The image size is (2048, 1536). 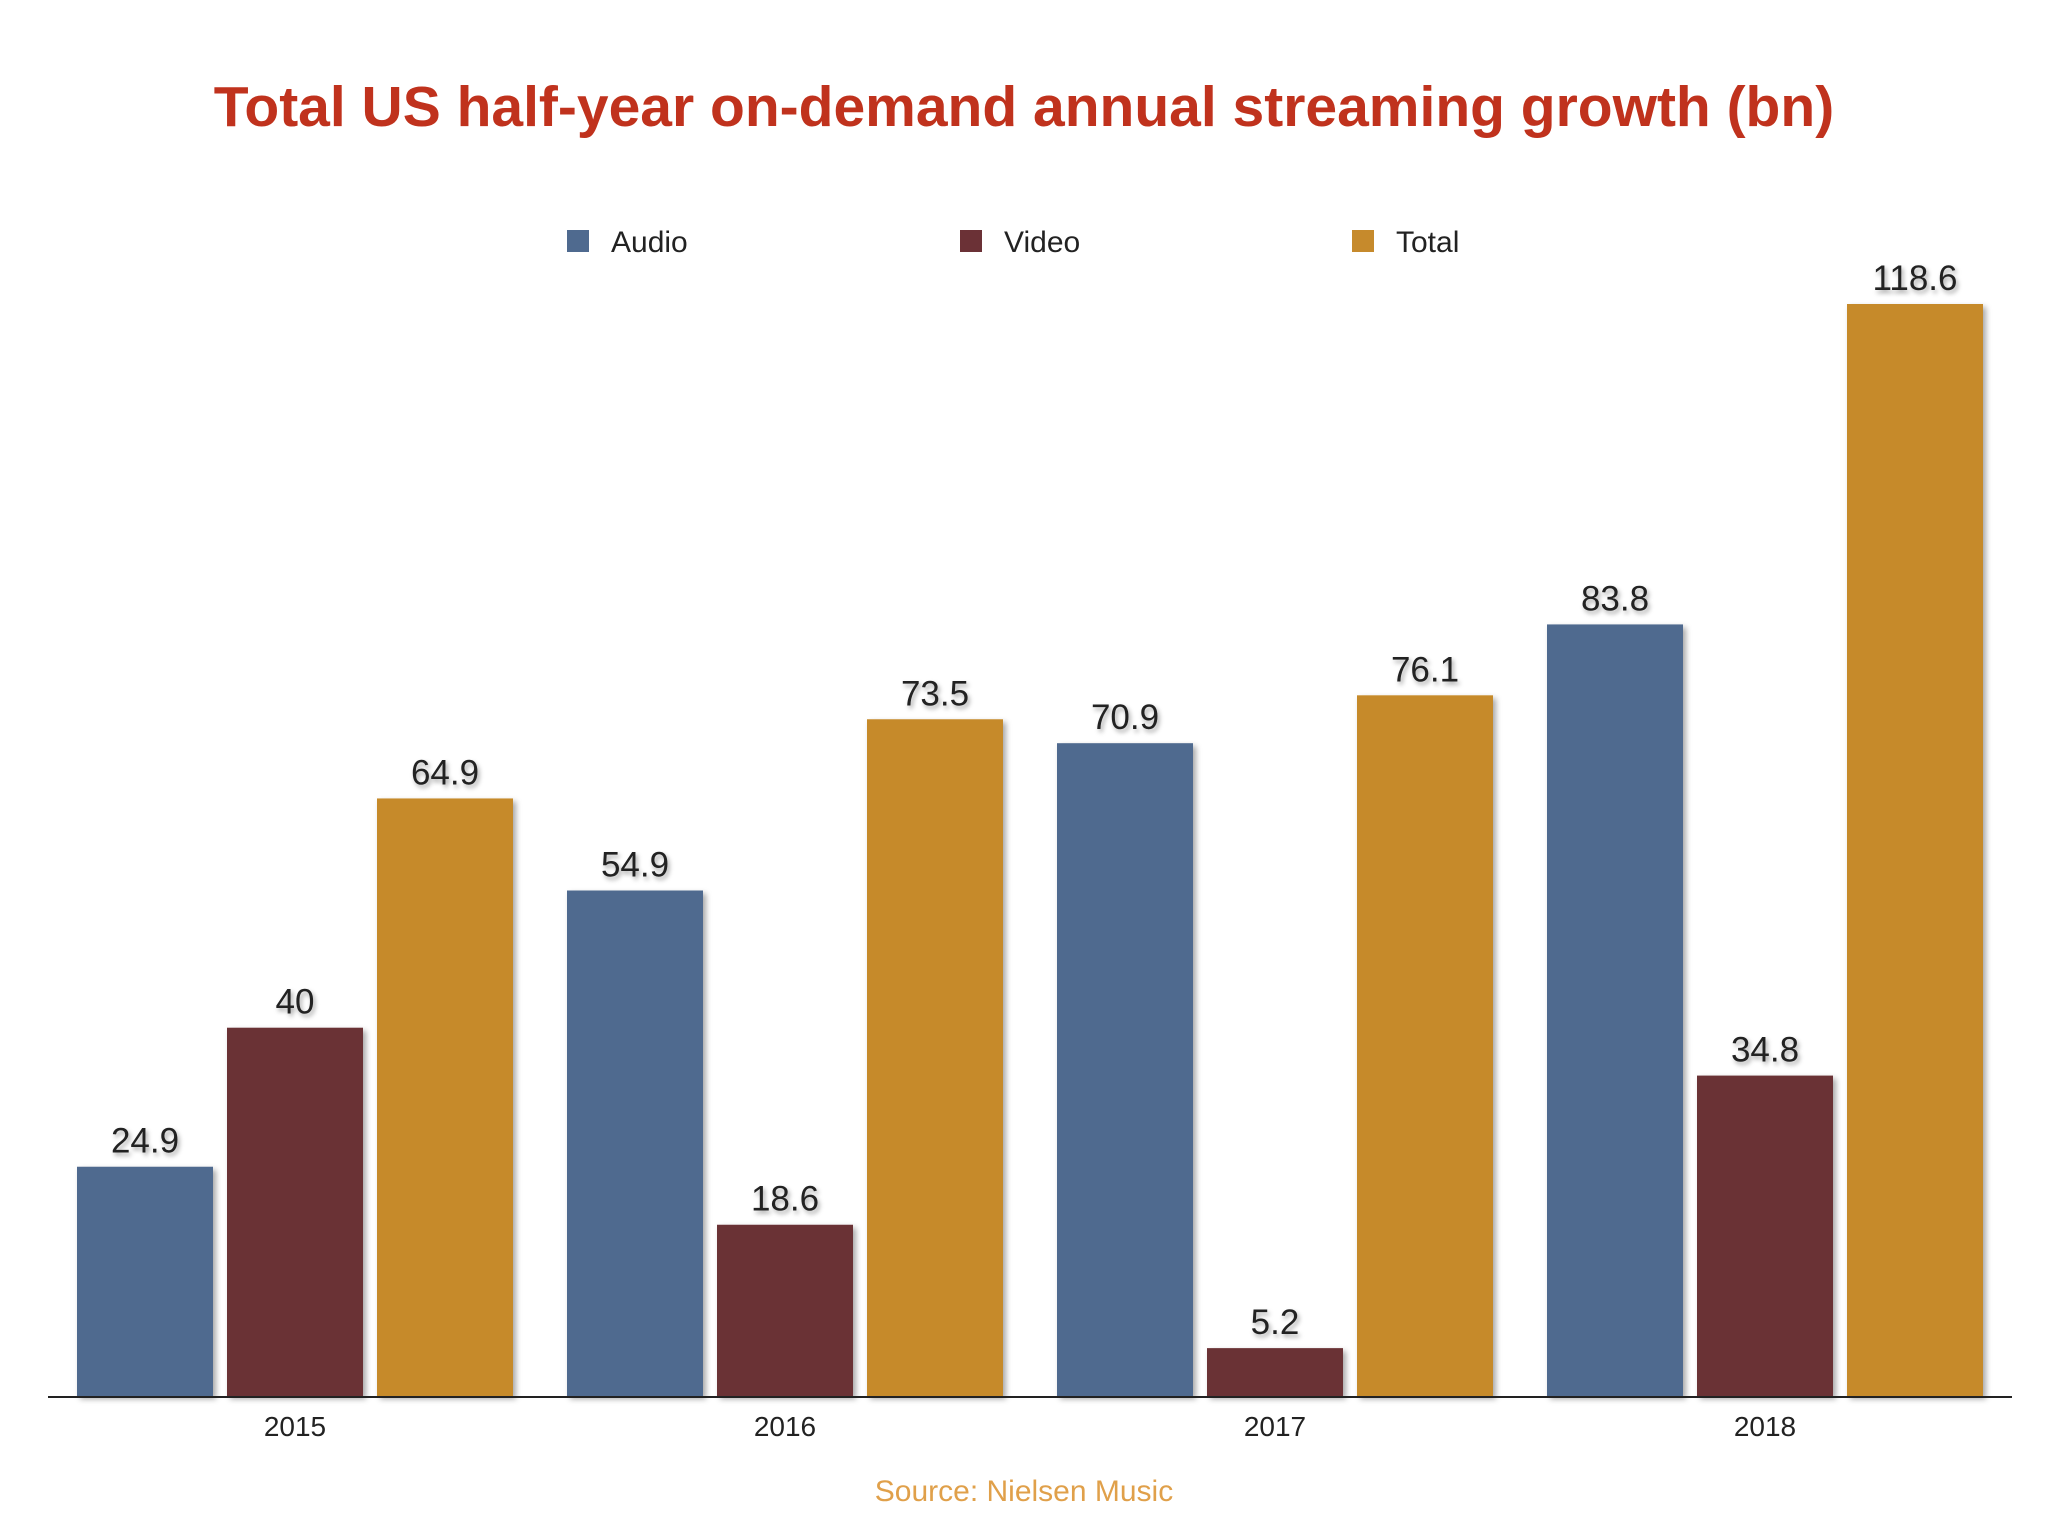 I want to click on x-tick-label-2018: 2018, so click(x=1765, y=1426).